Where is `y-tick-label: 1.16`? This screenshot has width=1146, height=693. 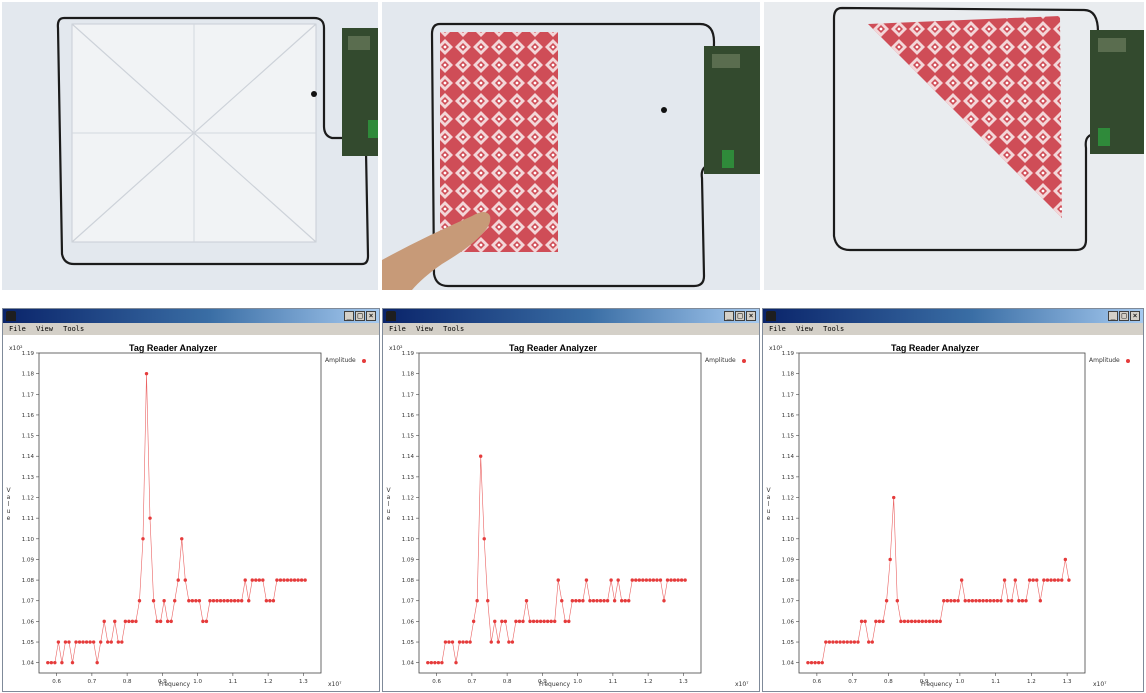 y-tick-label: 1.16 is located at coordinates (28, 416).